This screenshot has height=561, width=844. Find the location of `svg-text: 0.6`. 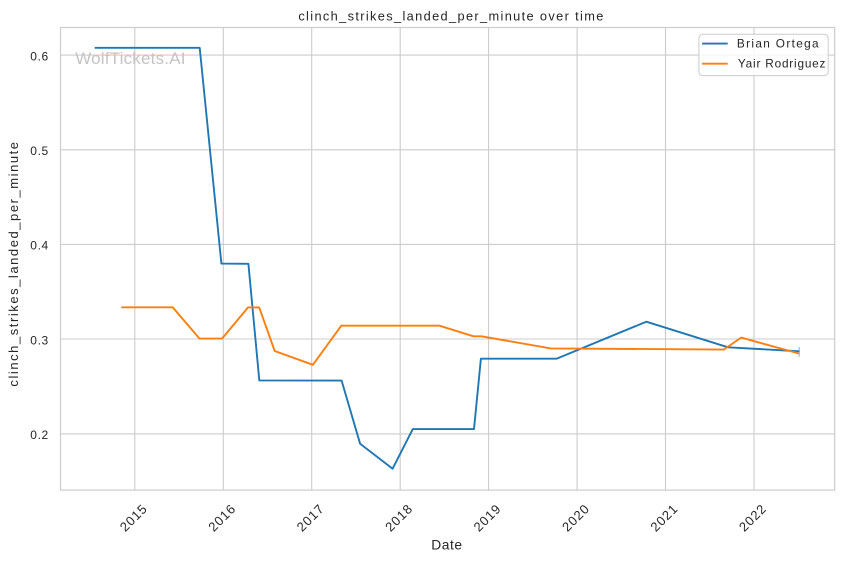

svg-text: 0.6 is located at coordinates (39, 56).